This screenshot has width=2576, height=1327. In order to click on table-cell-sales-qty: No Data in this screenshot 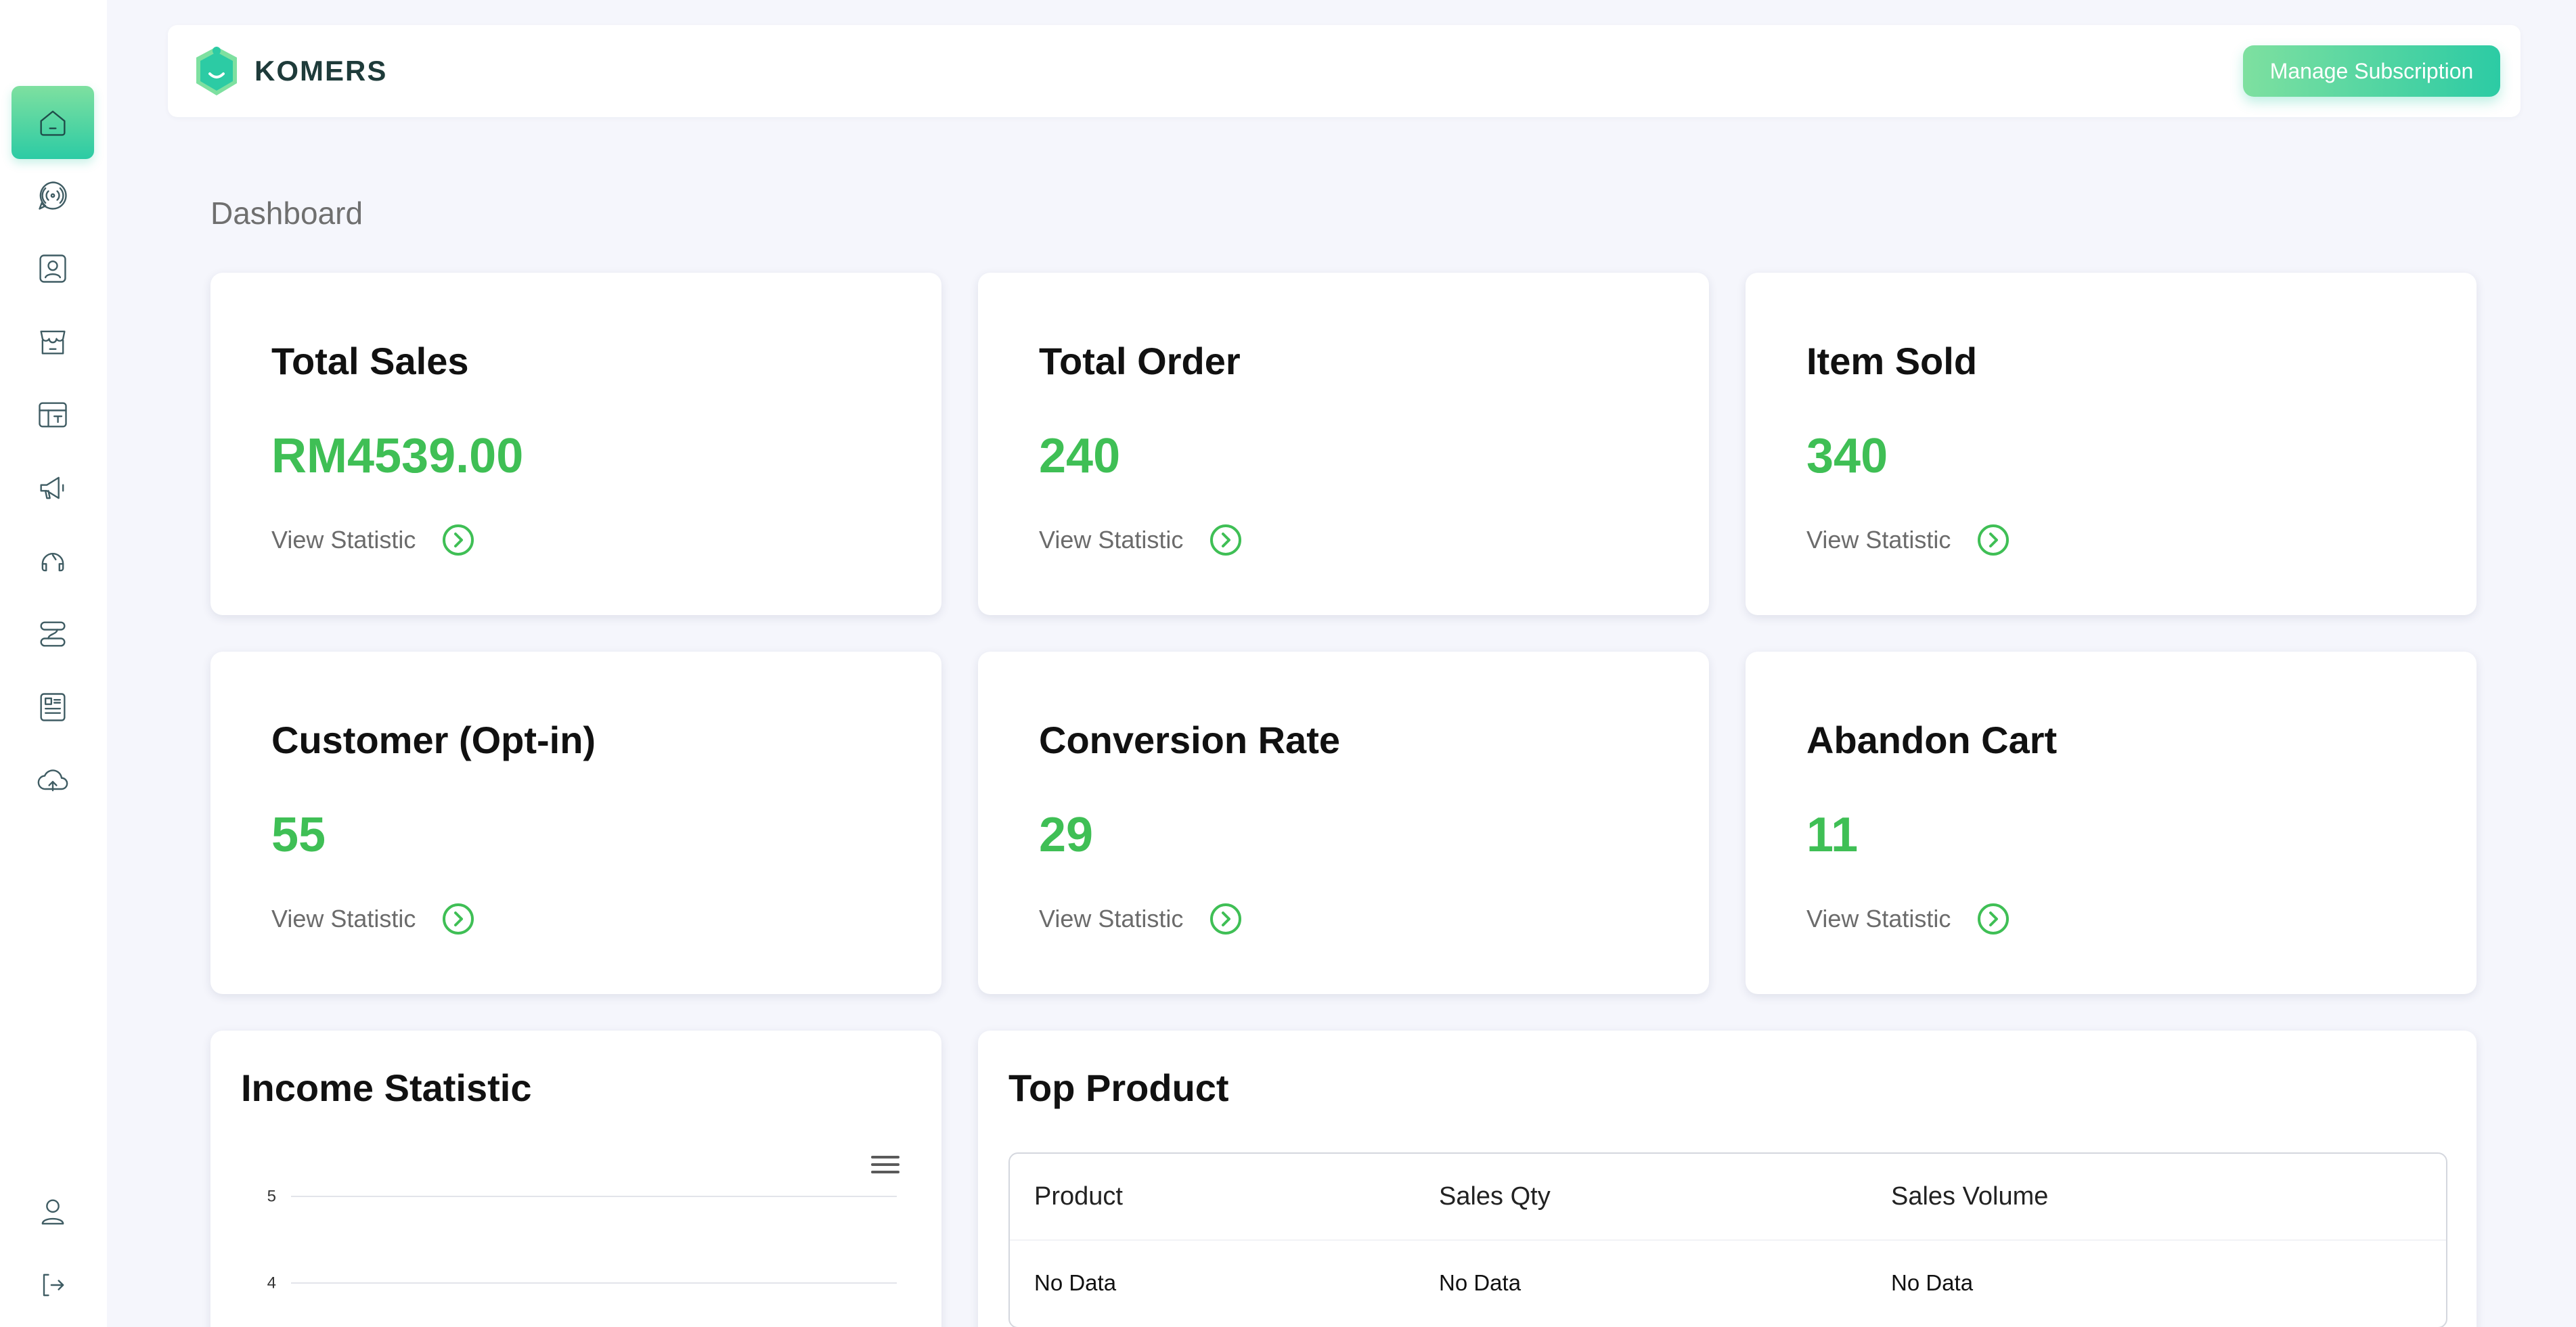, I will do `click(1480, 1282)`.